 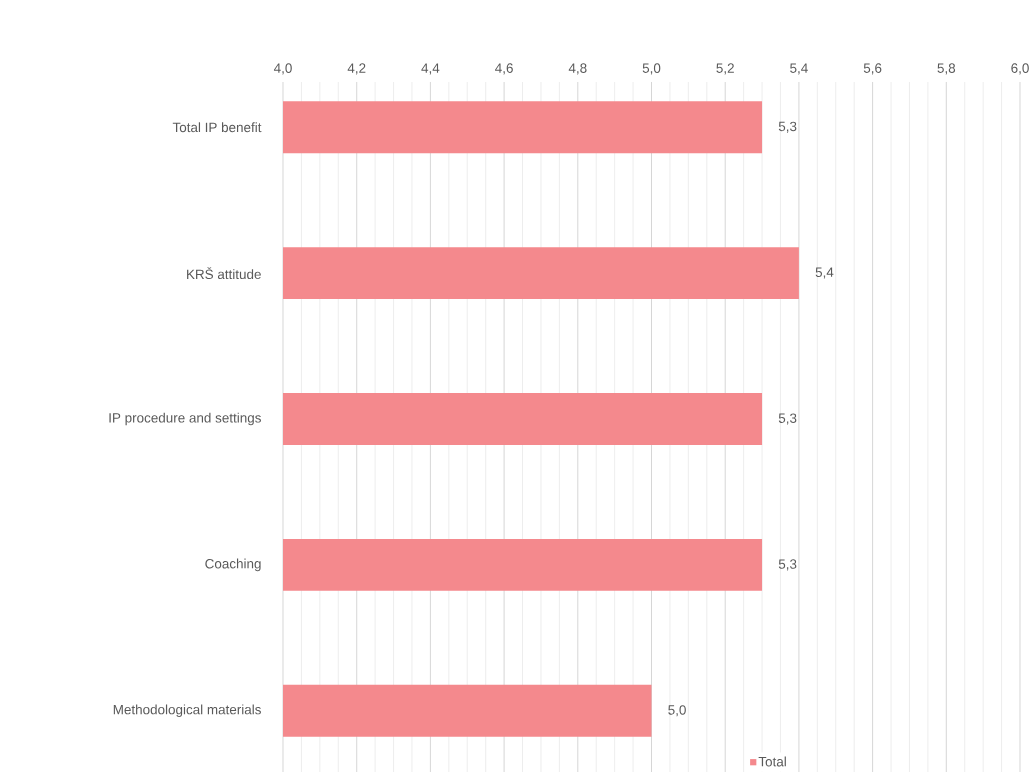 I want to click on x-tick-label: 4,6, so click(x=504, y=69).